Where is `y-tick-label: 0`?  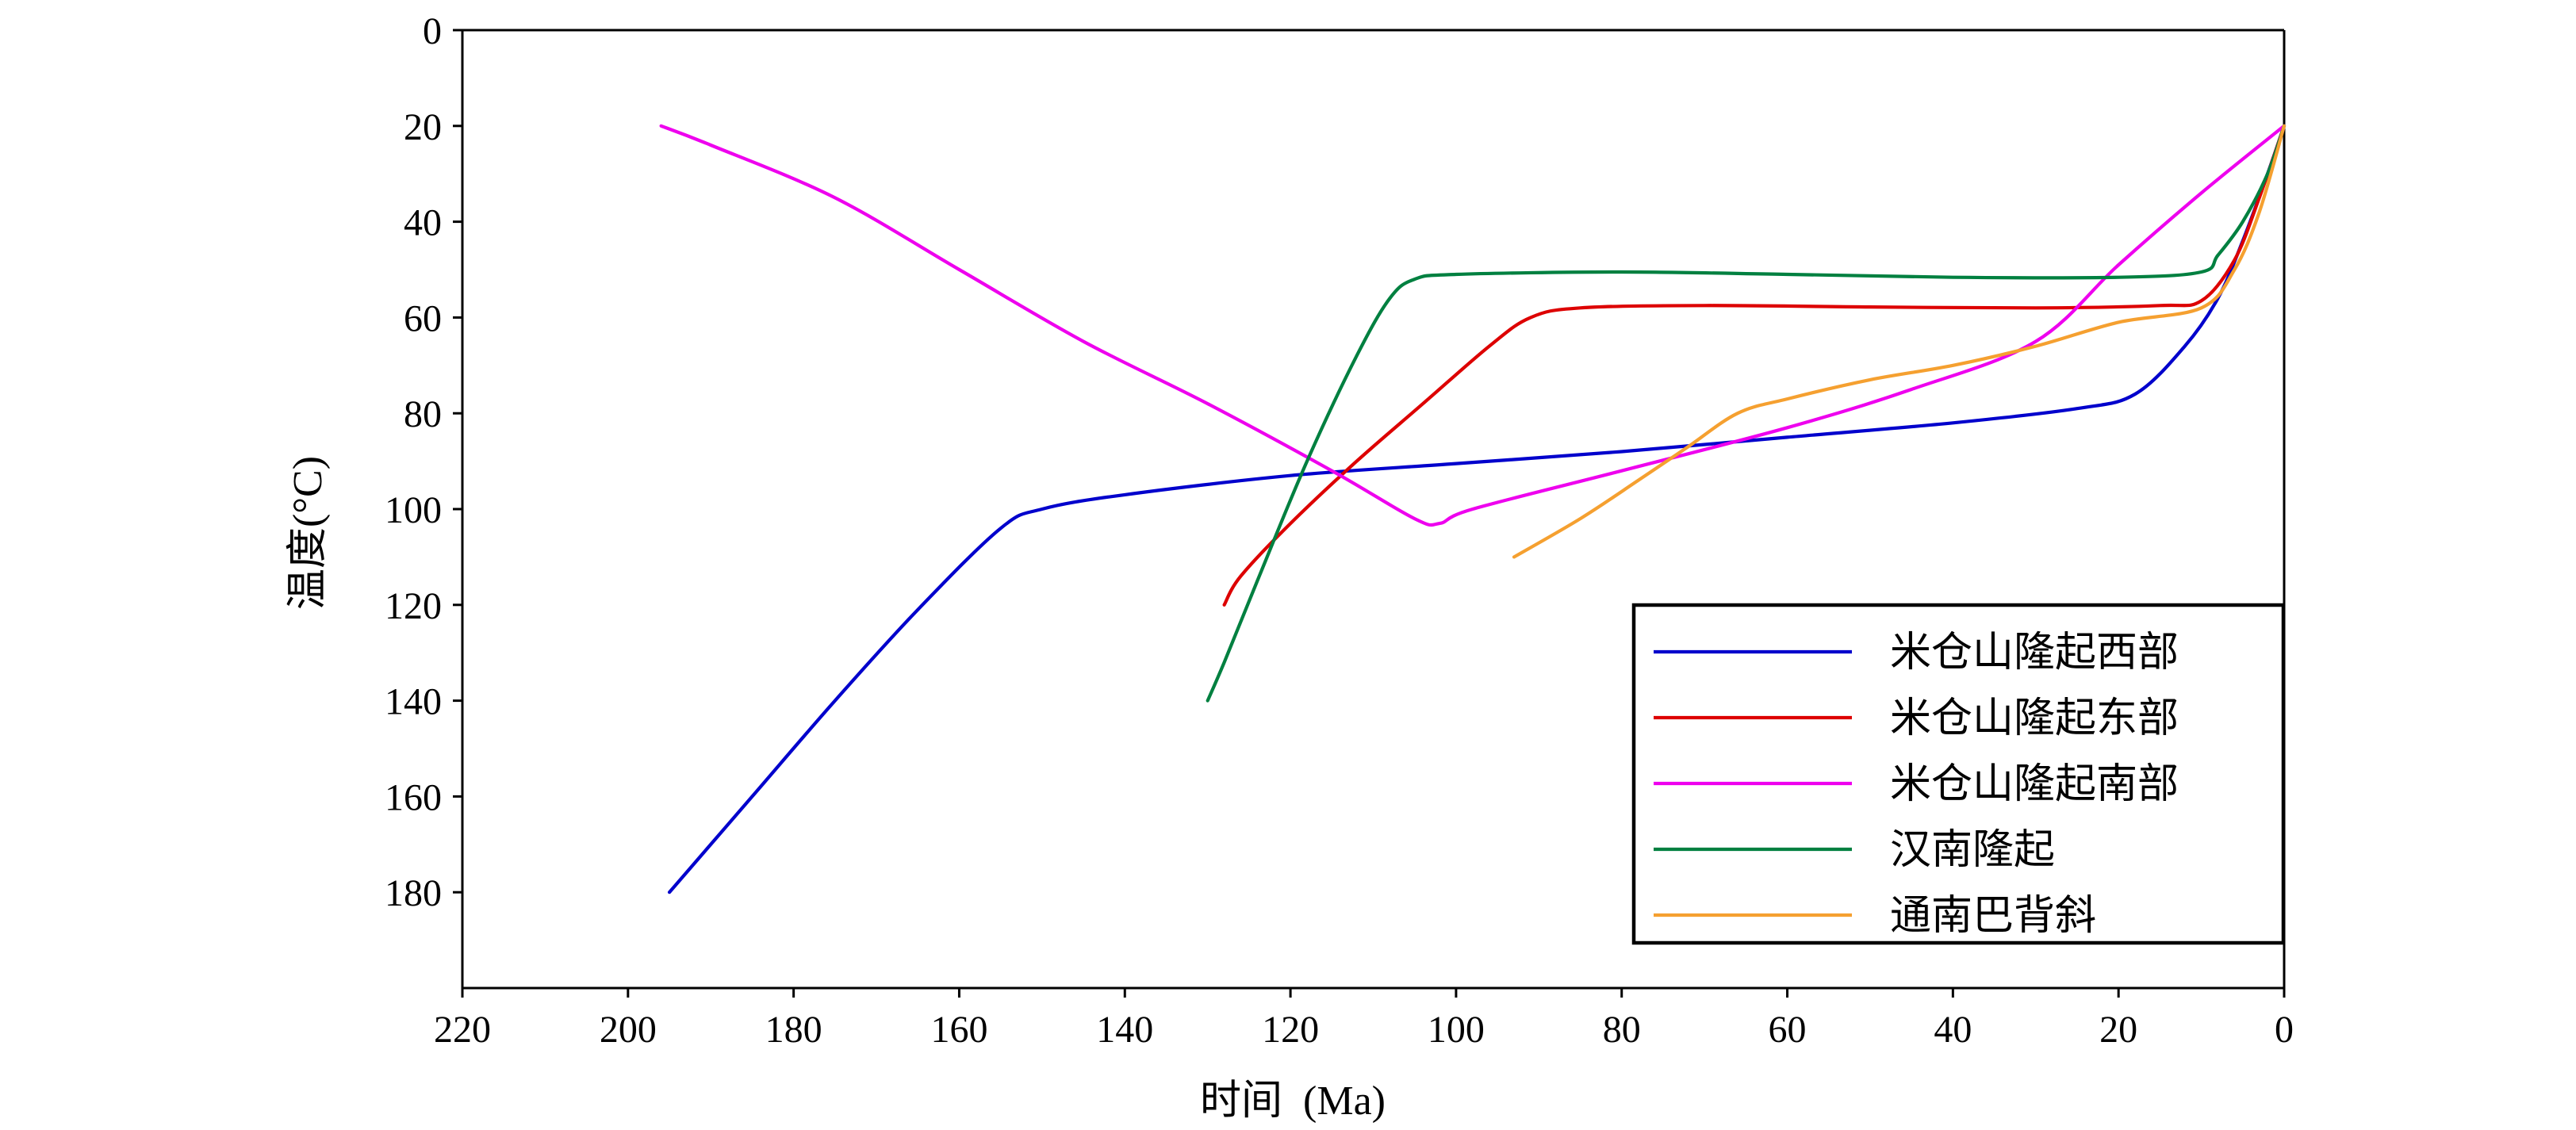
y-tick-label: 0 is located at coordinates (432, 31).